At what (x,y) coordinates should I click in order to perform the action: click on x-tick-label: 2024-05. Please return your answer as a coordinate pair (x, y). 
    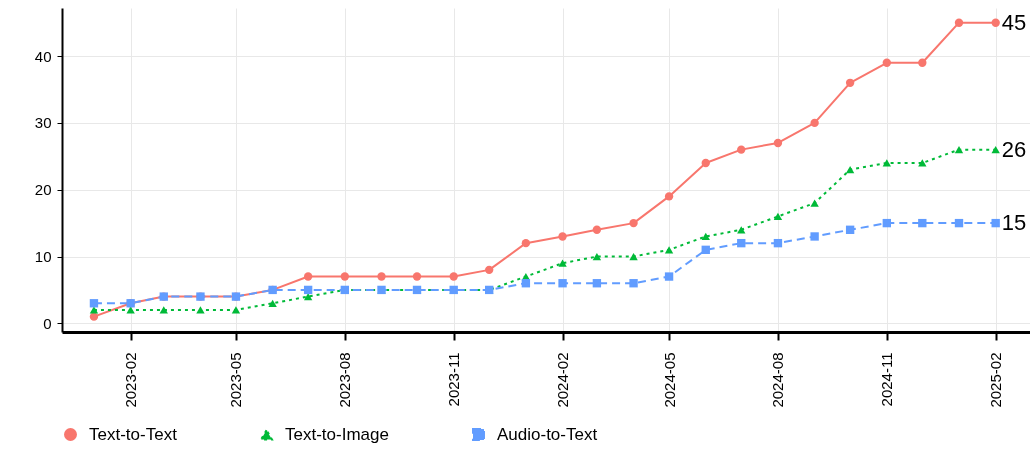
    Looking at the image, I should click on (669, 380).